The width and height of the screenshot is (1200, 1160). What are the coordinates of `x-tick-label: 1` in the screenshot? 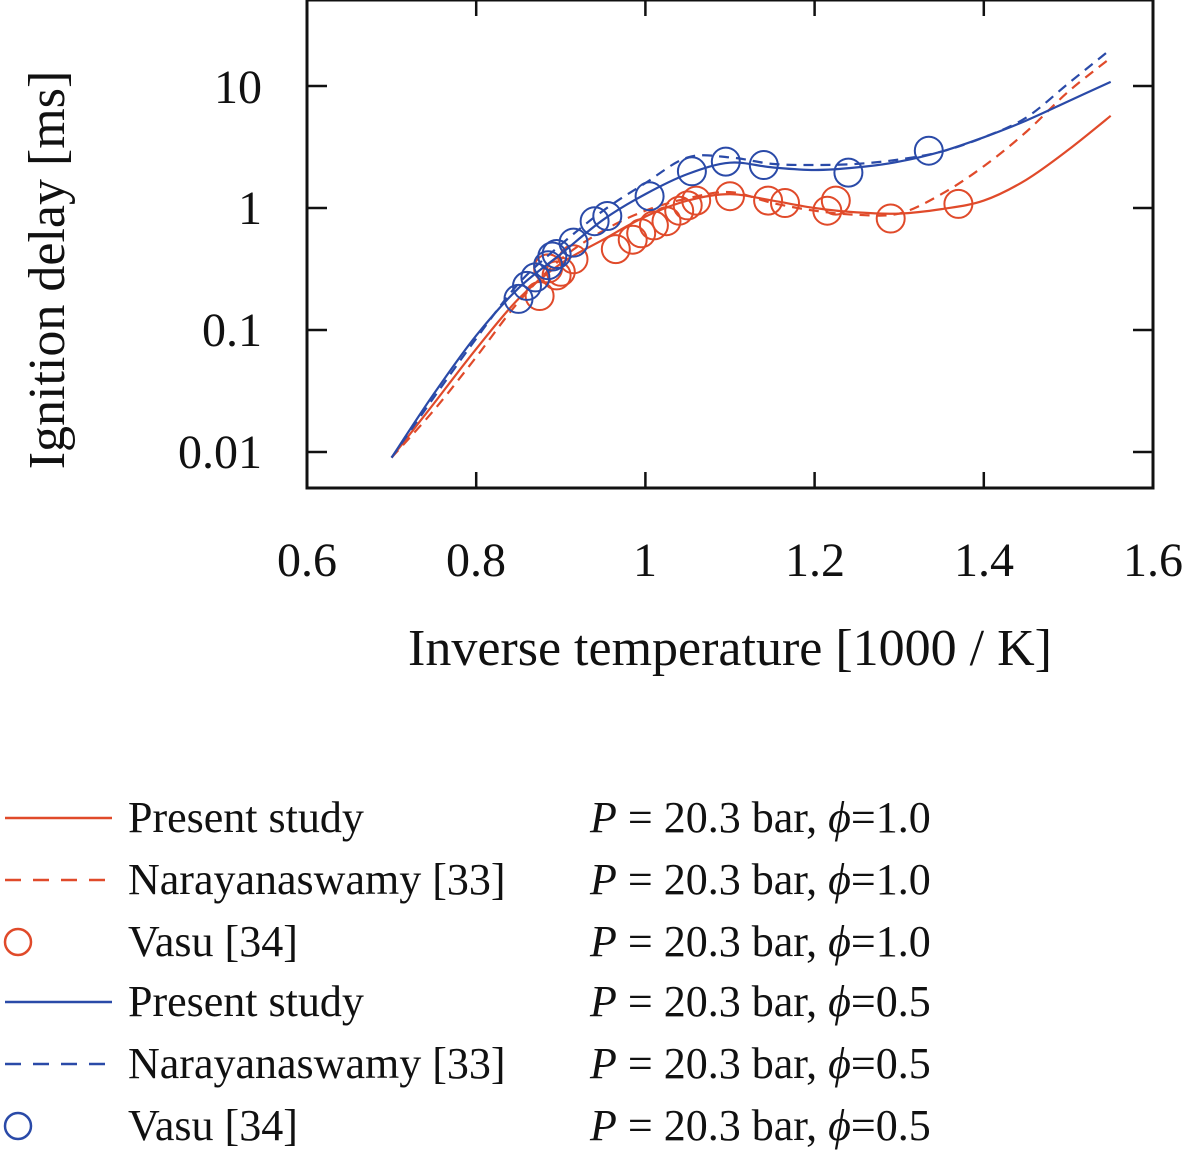 It's located at (645, 560).